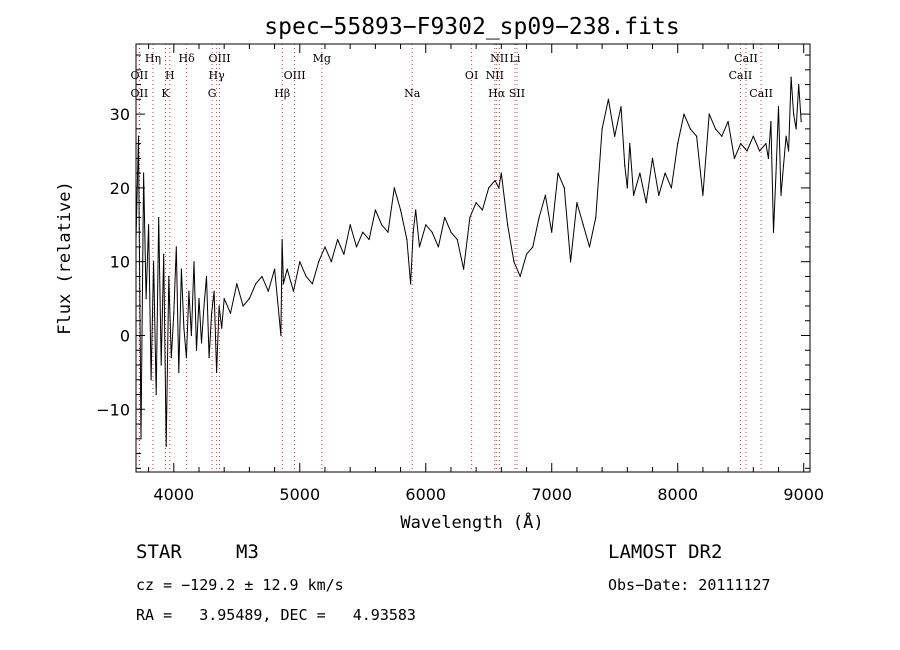 This screenshot has height=650, width=900. Describe the element at coordinates (471, 27) in the screenshot. I see `chart-title: spec−55893−F9302_sp09−238.fits` at that location.